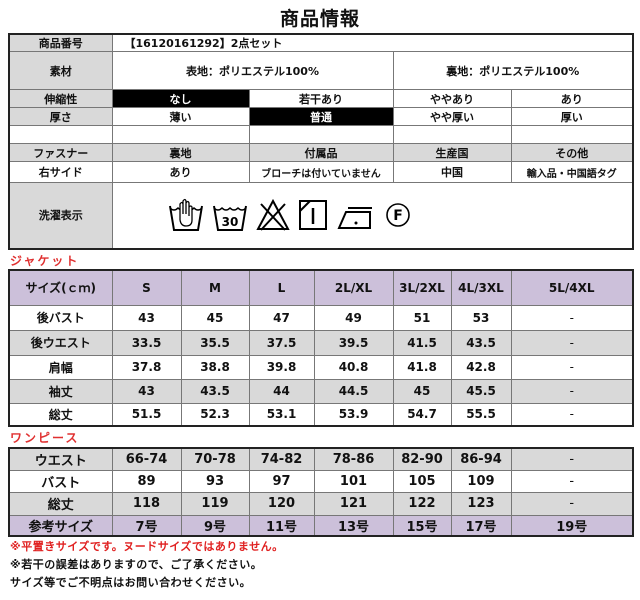 The height and width of the screenshot is (600, 640). I want to click on row-label: 袖丈, so click(60, 391).